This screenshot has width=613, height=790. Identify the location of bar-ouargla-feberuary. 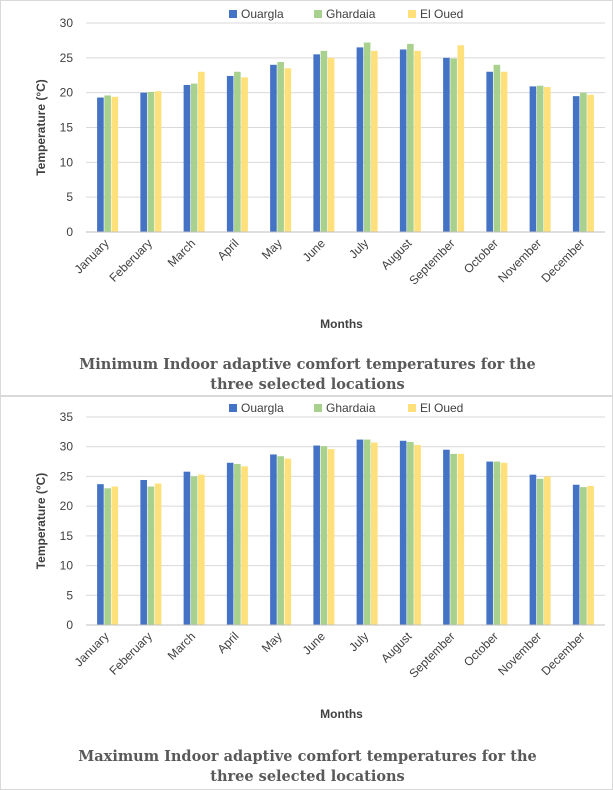
(143, 162).